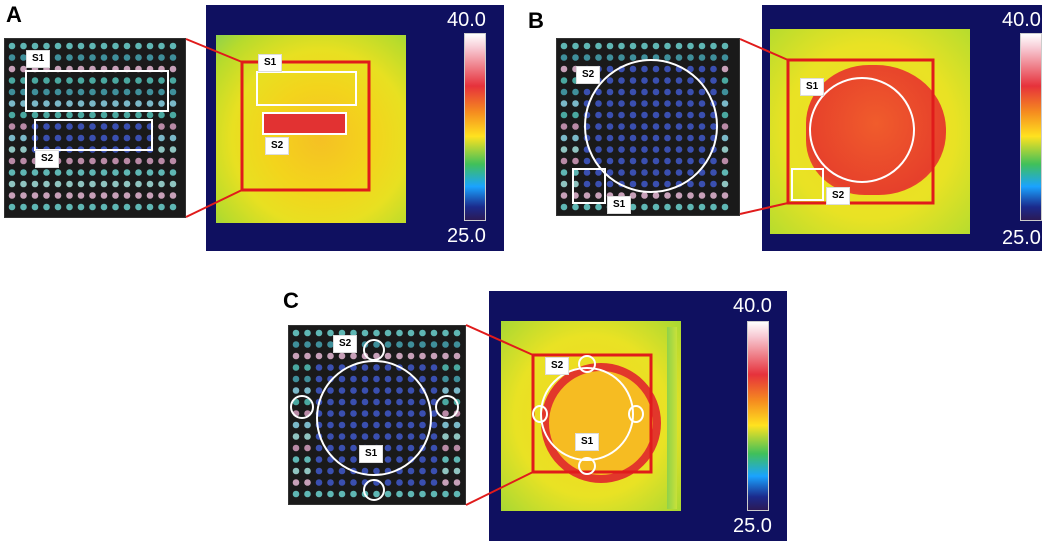 The height and width of the screenshot is (542, 1045). What do you see at coordinates (764, 49) in the screenshot?
I see `connector-top-b` at bounding box center [764, 49].